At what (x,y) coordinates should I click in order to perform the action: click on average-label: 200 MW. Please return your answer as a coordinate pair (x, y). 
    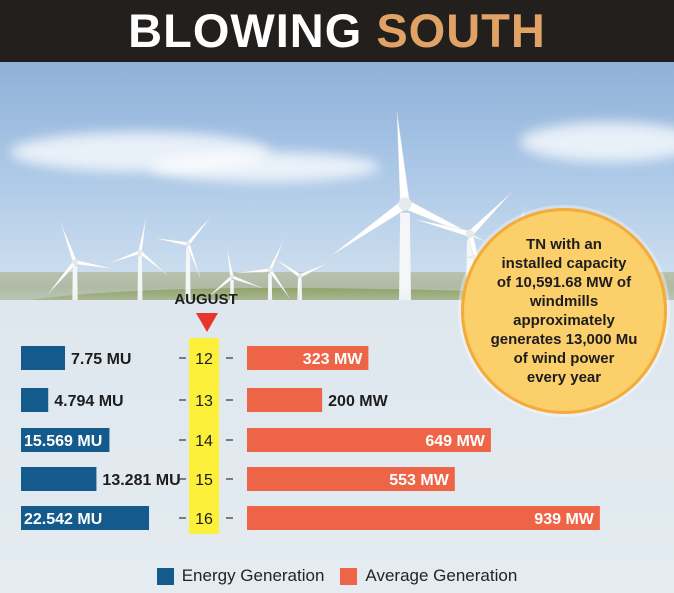
    Looking at the image, I should click on (358, 401).